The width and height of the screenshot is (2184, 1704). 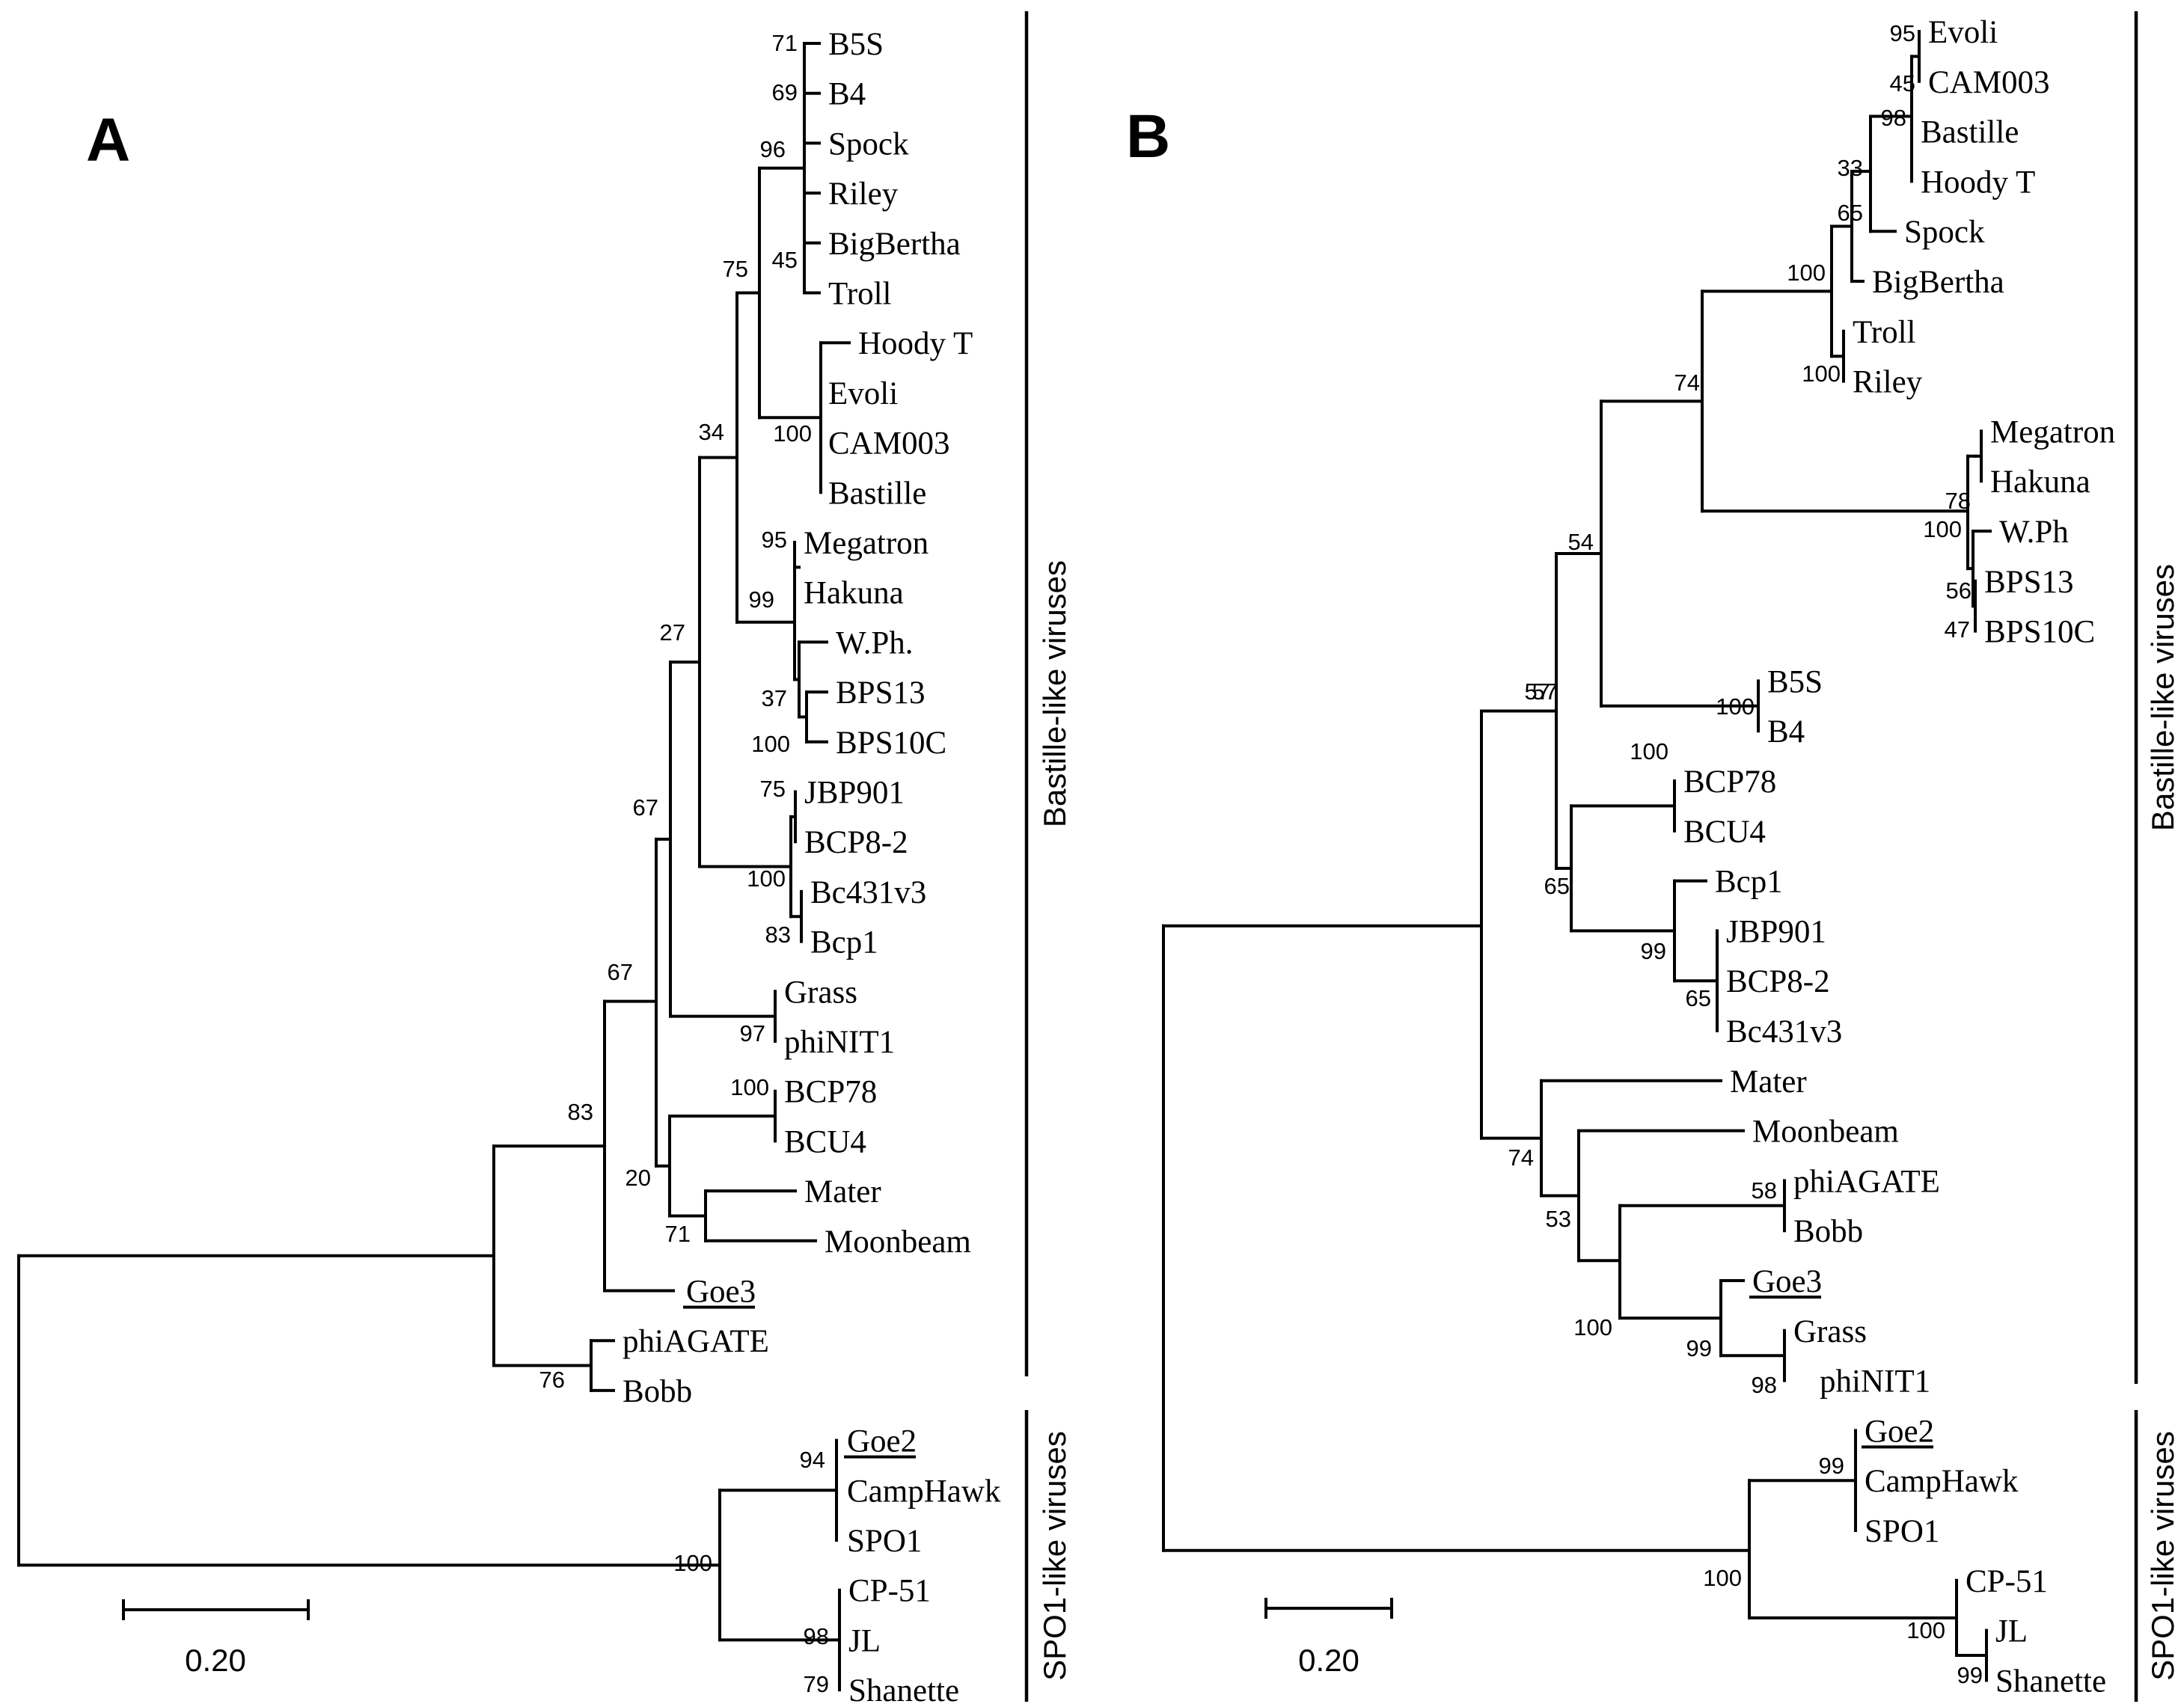 I want to click on leaf-bobb: Bobb, so click(x=657, y=1392).